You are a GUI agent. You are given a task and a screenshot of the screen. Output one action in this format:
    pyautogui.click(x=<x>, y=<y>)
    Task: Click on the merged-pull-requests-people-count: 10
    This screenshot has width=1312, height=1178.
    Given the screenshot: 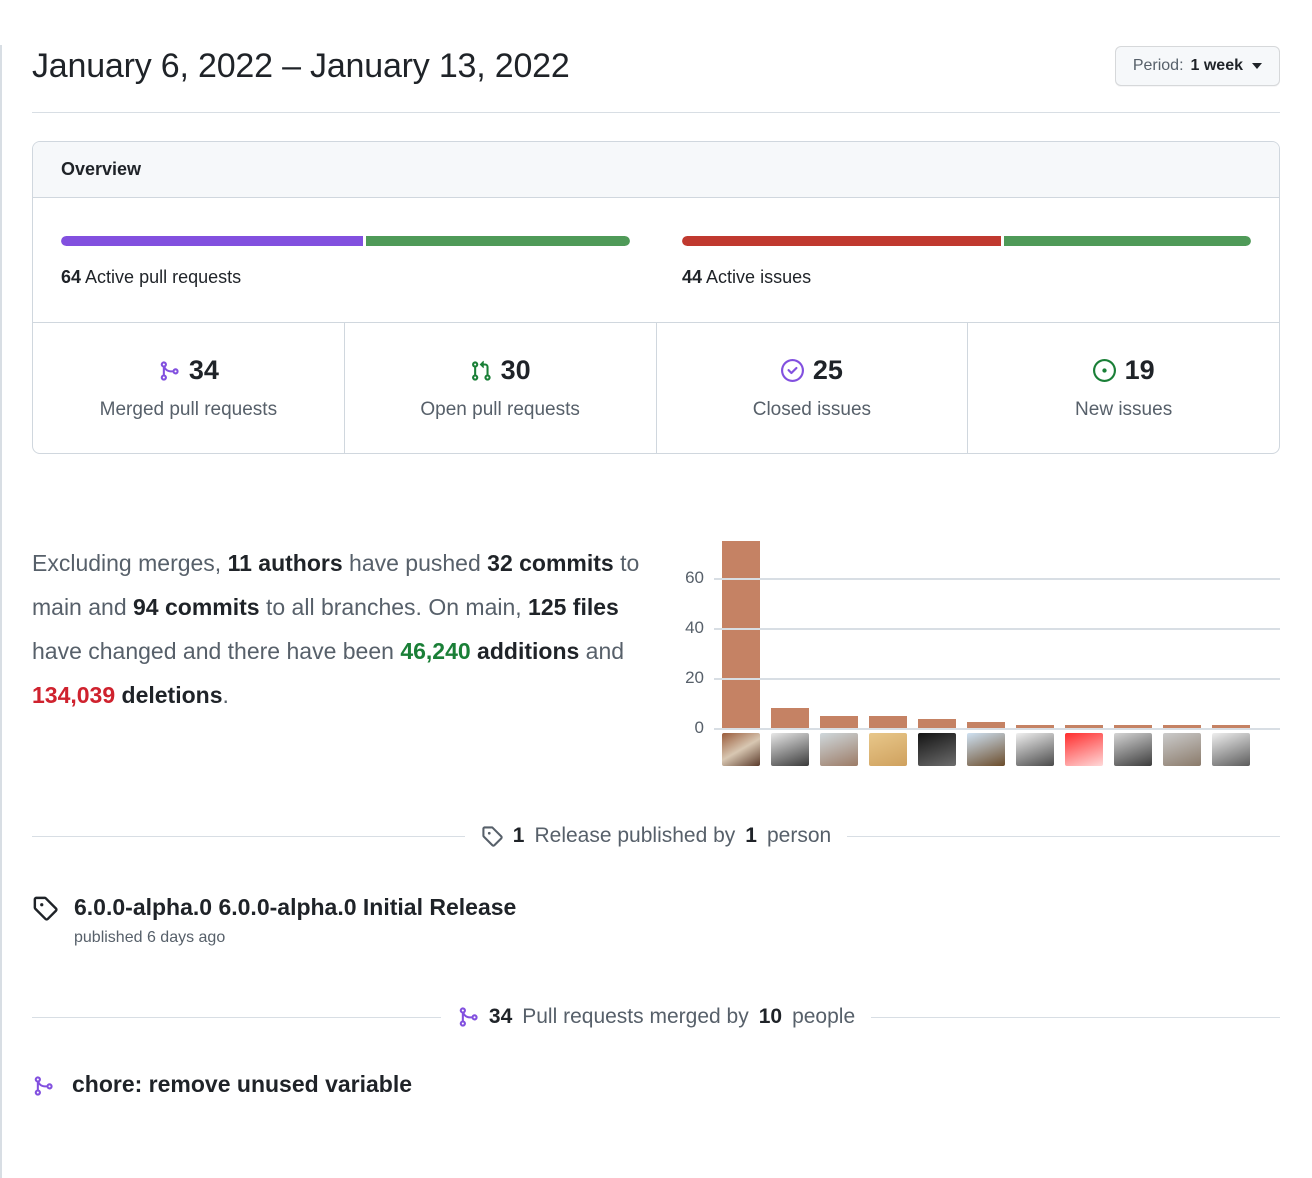 What is the action you would take?
    pyautogui.click(x=770, y=1016)
    